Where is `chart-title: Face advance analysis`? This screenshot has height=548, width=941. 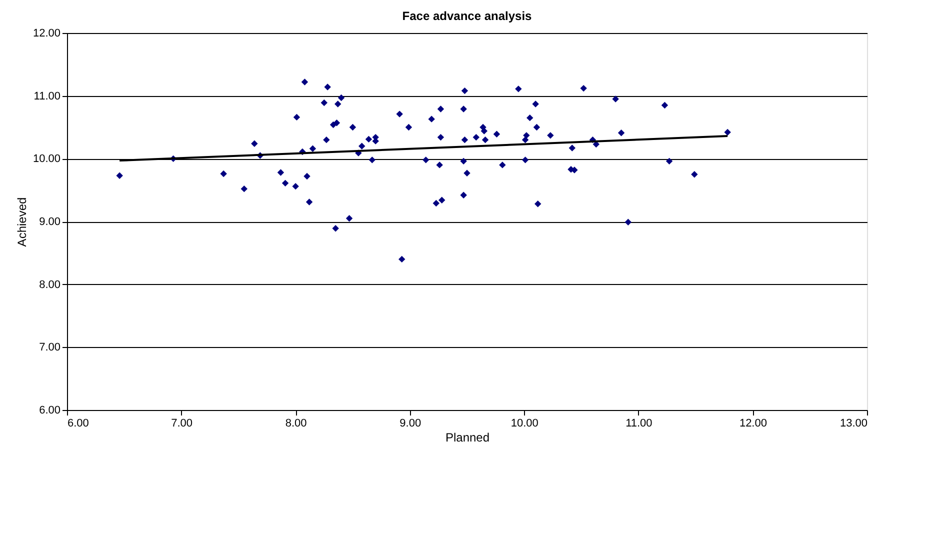
chart-title: Face advance analysis is located at coordinates (467, 16).